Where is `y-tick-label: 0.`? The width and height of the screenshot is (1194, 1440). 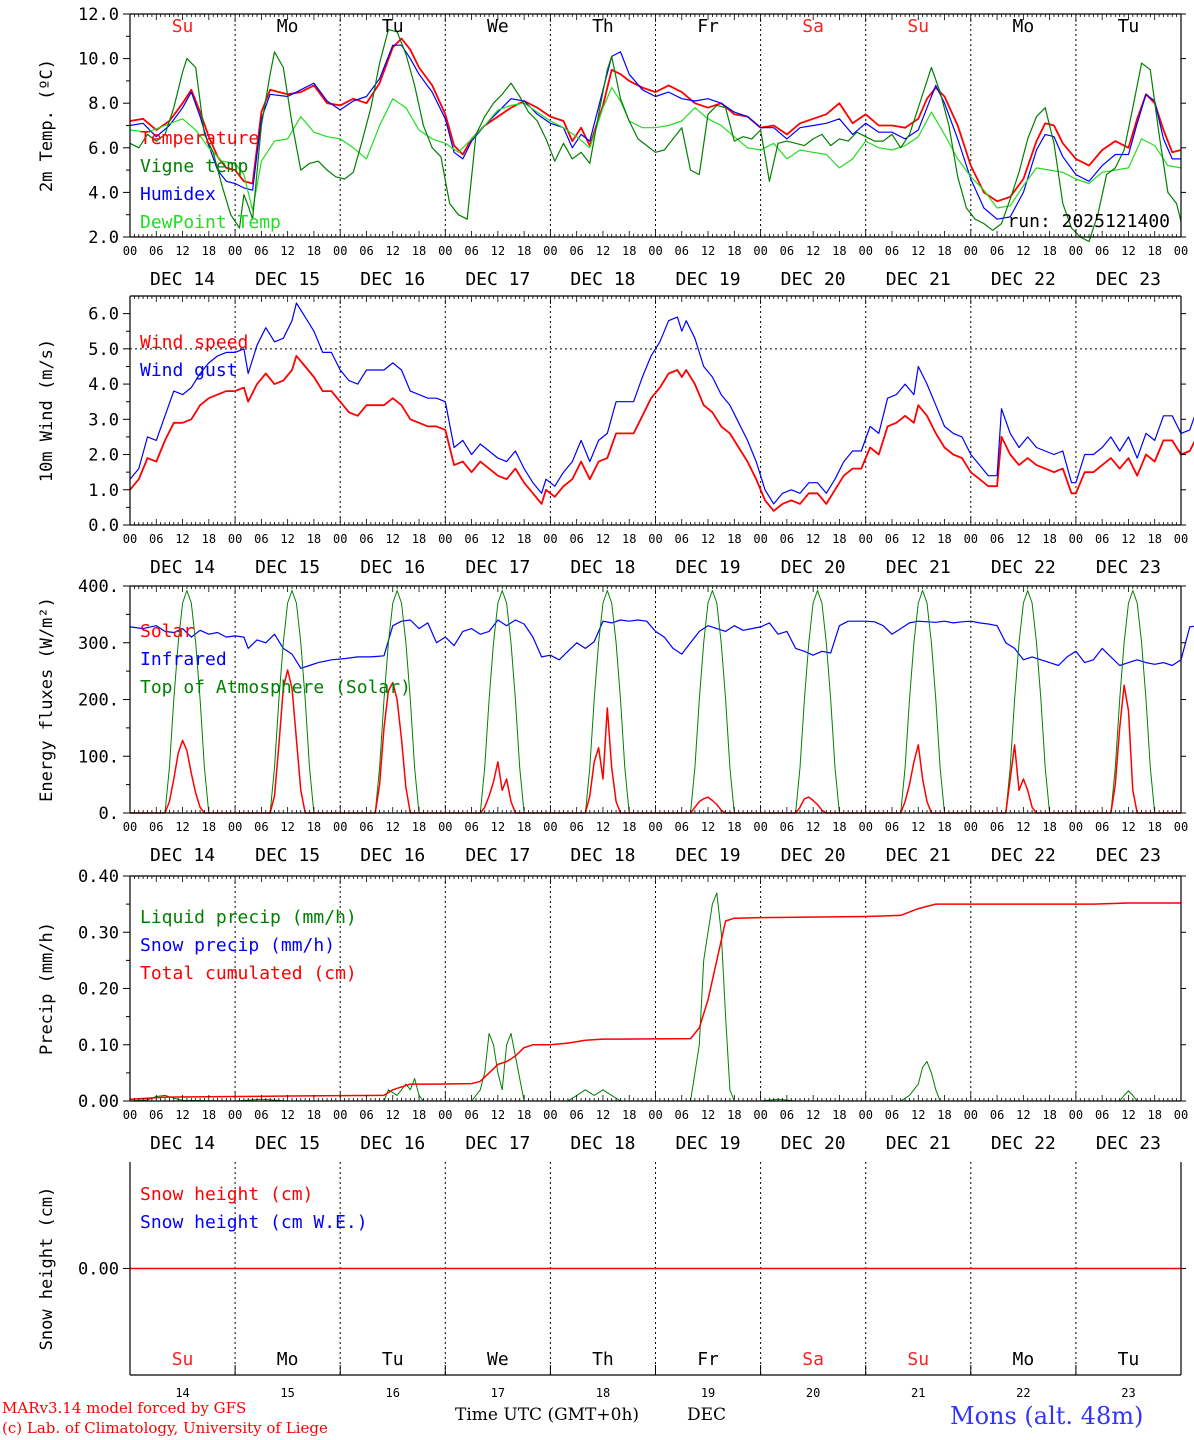 y-tick-label: 0. is located at coordinates (109, 814).